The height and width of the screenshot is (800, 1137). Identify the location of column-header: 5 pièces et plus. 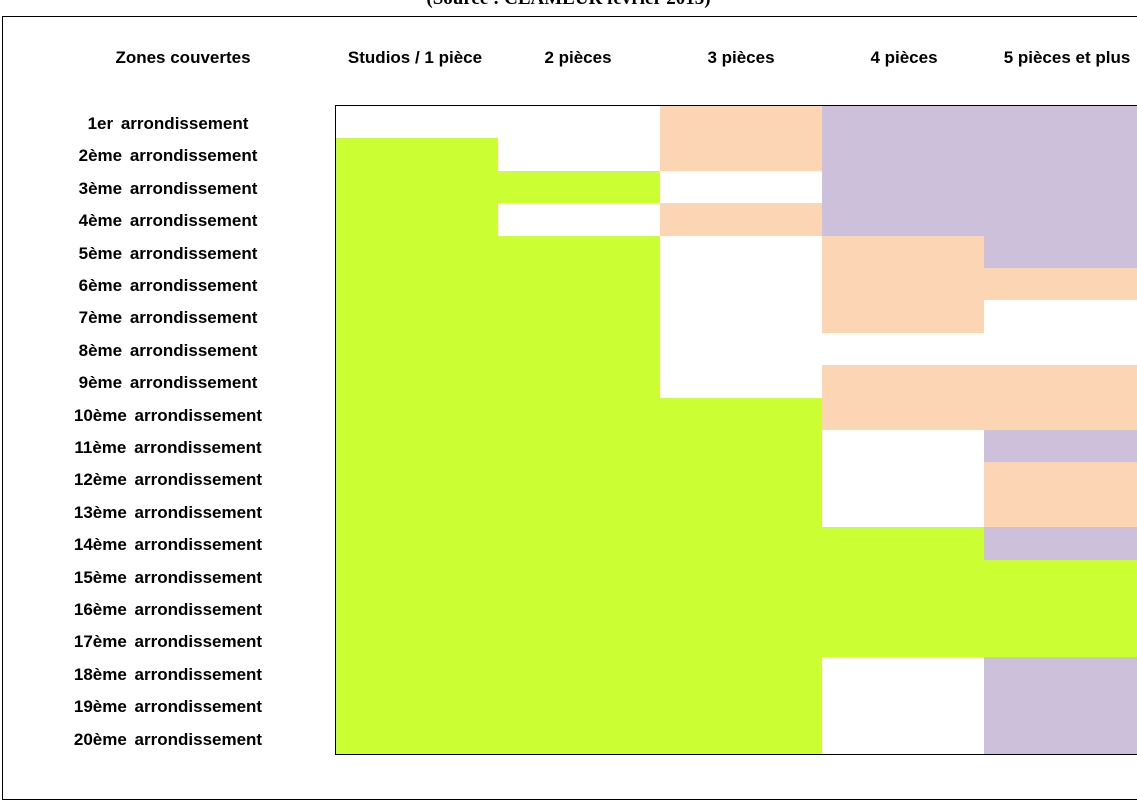
(1067, 57).